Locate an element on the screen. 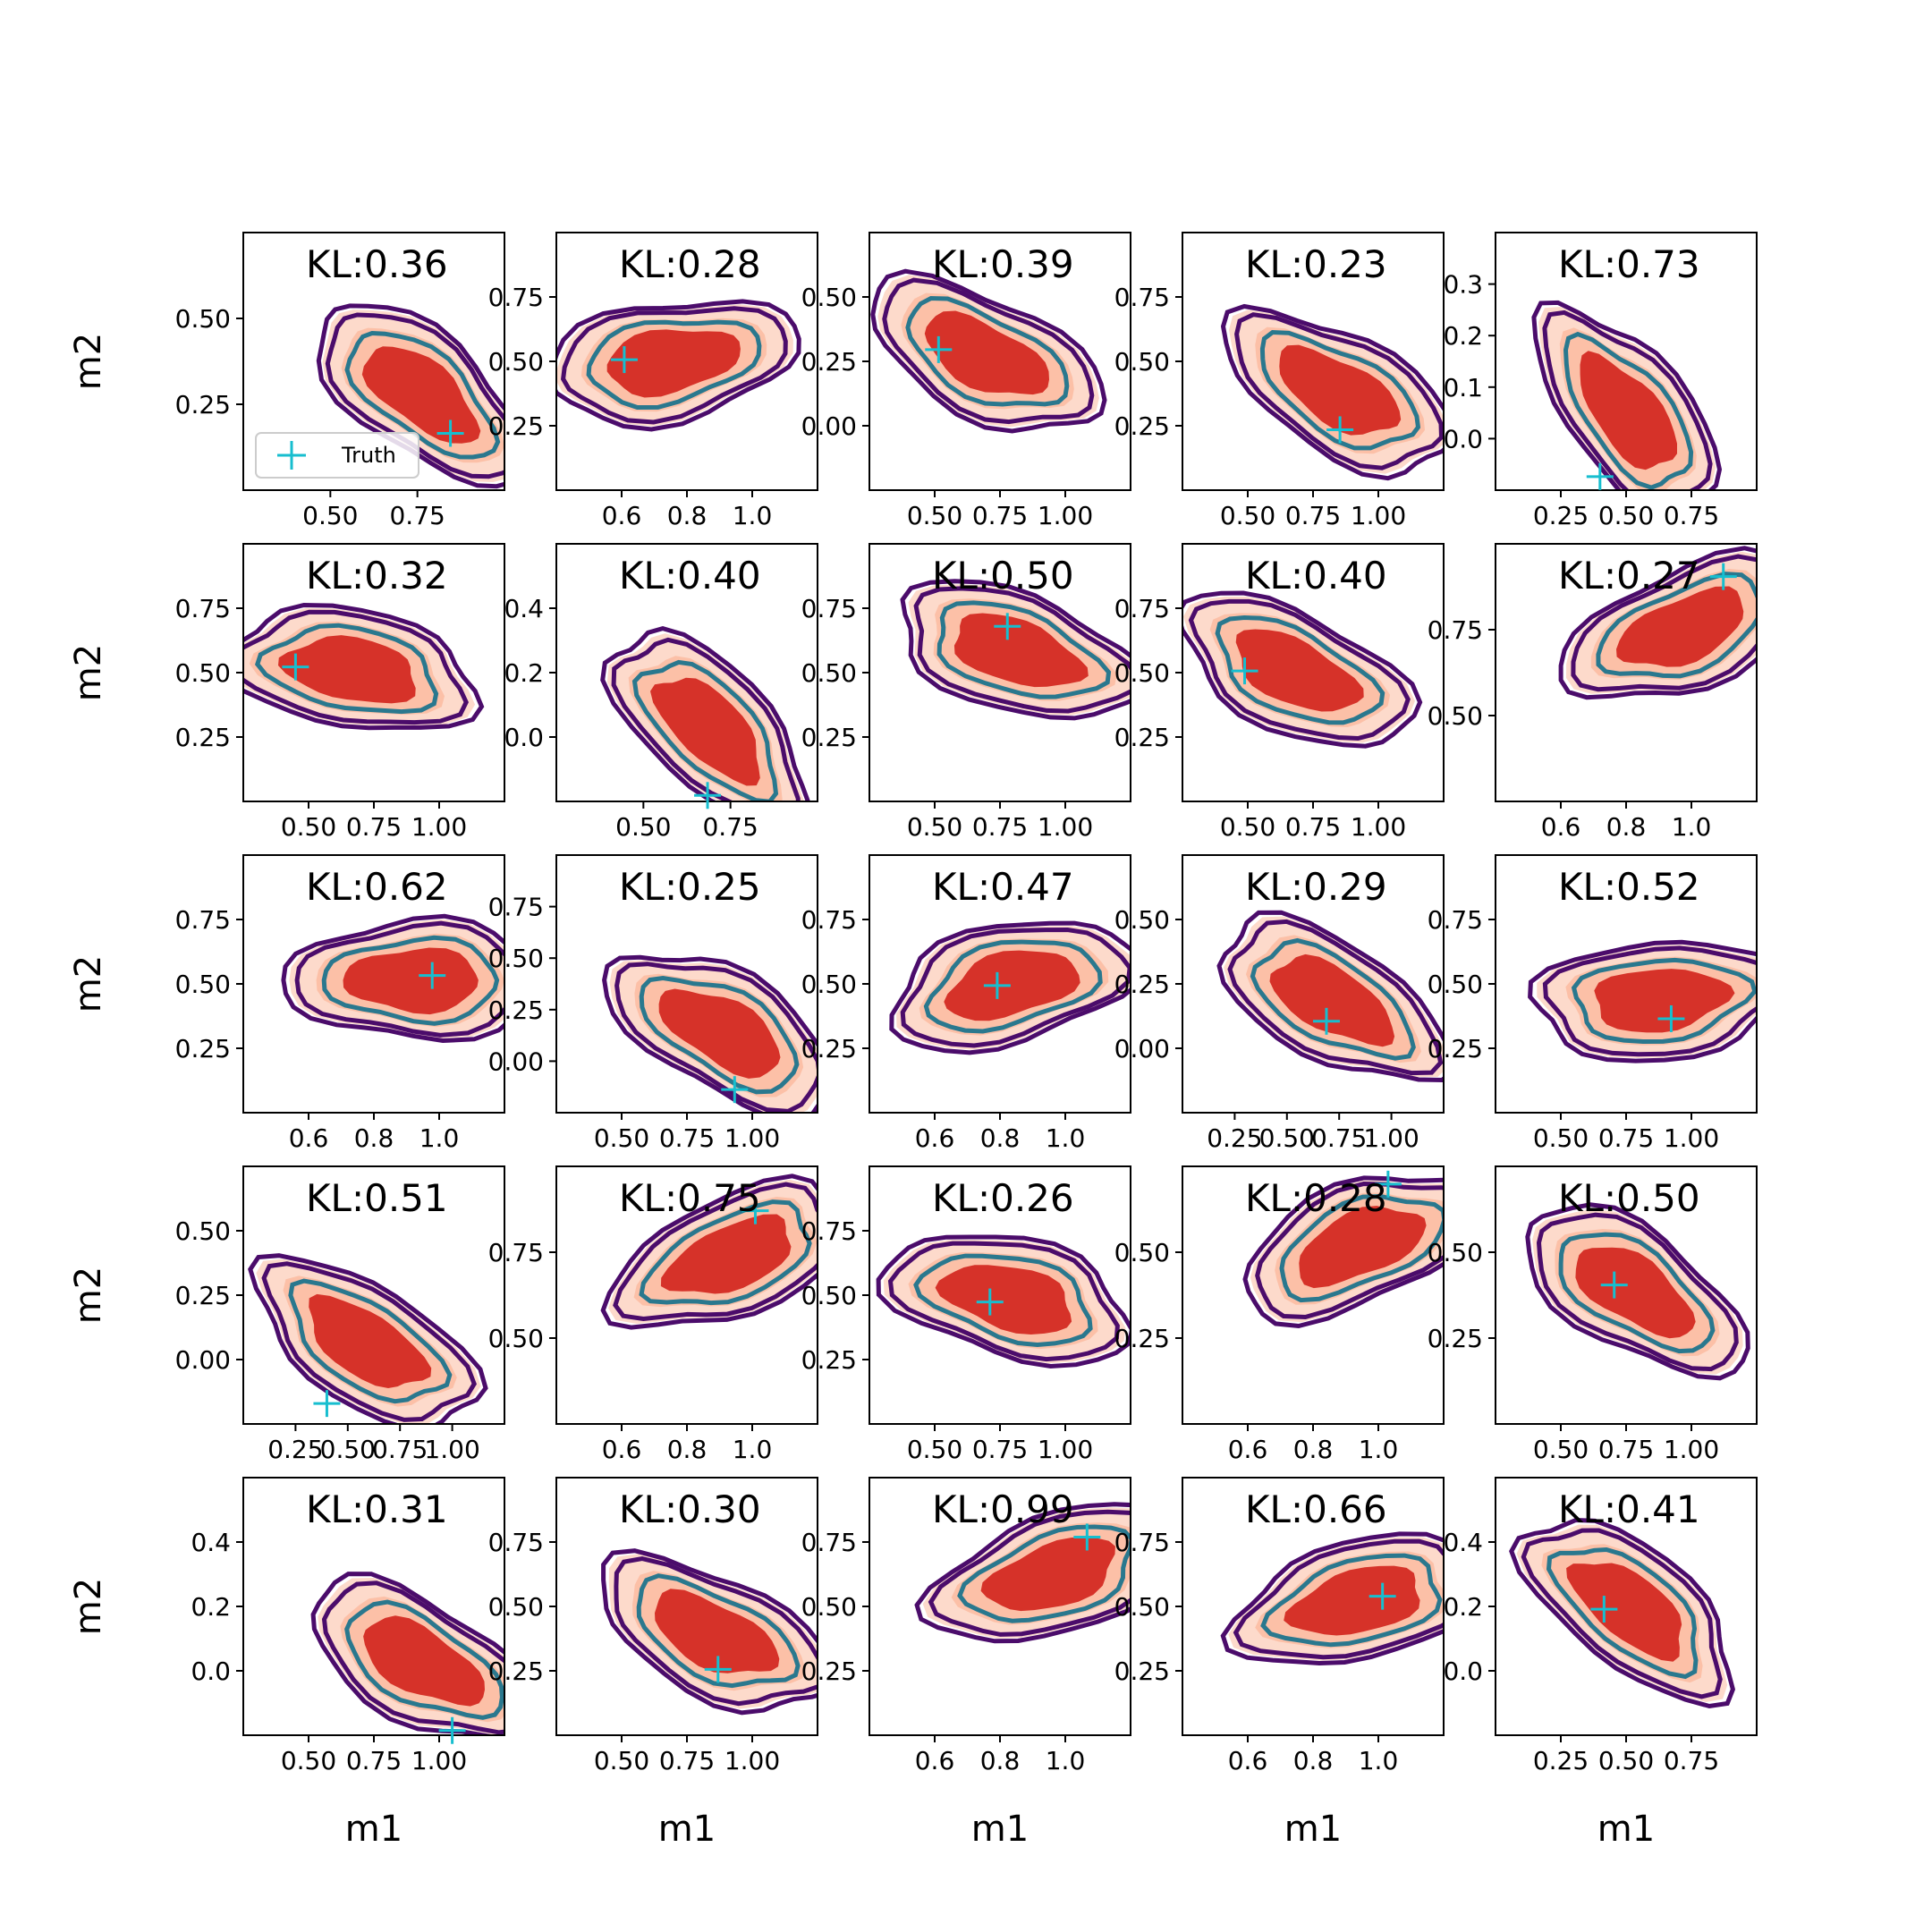 The height and width of the screenshot is (1932, 1932). x-tick-label: 1.0 is located at coordinates (1379, 1449).